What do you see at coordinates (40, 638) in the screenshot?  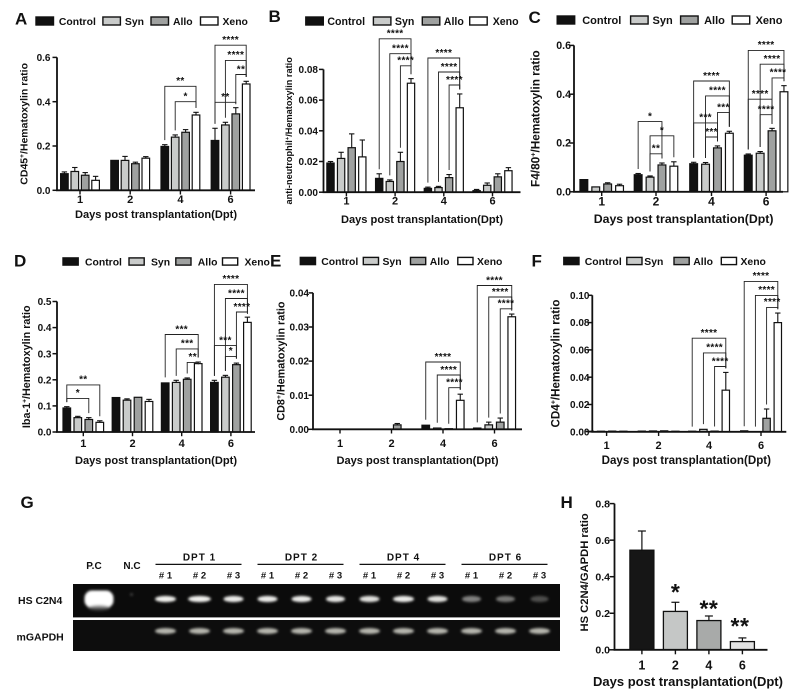 I see `svg-text: mGAPDH` at bounding box center [40, 638].